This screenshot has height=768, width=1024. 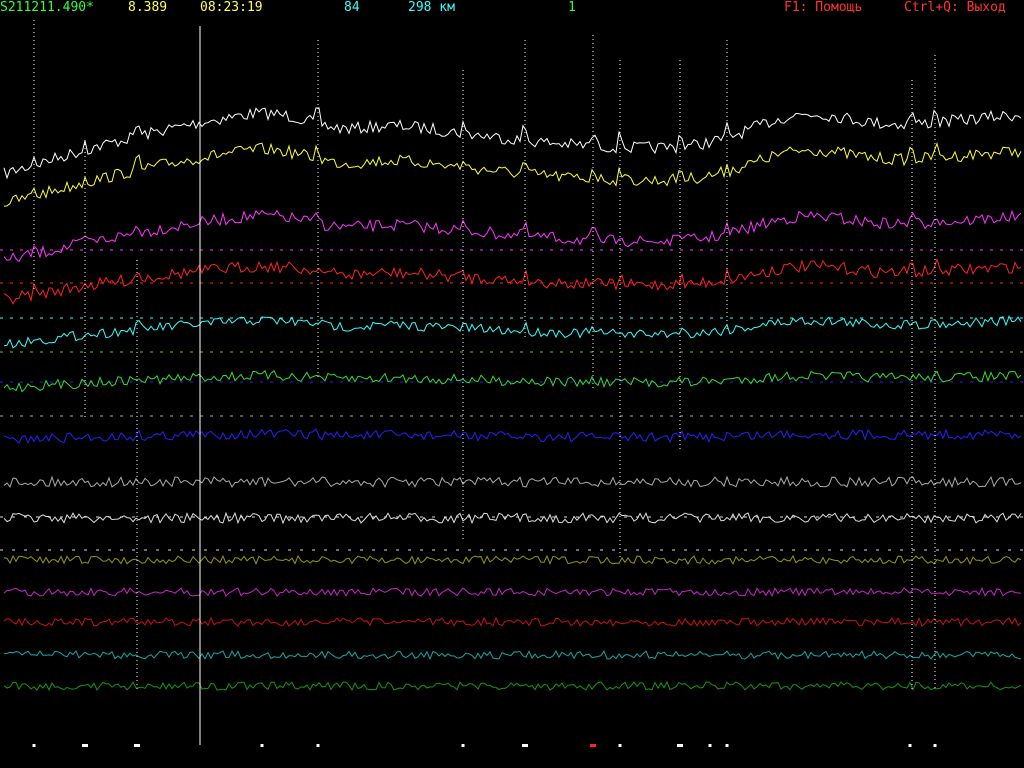 I want to click on time-readout: 08:23:19, so click(x=231, y=7).